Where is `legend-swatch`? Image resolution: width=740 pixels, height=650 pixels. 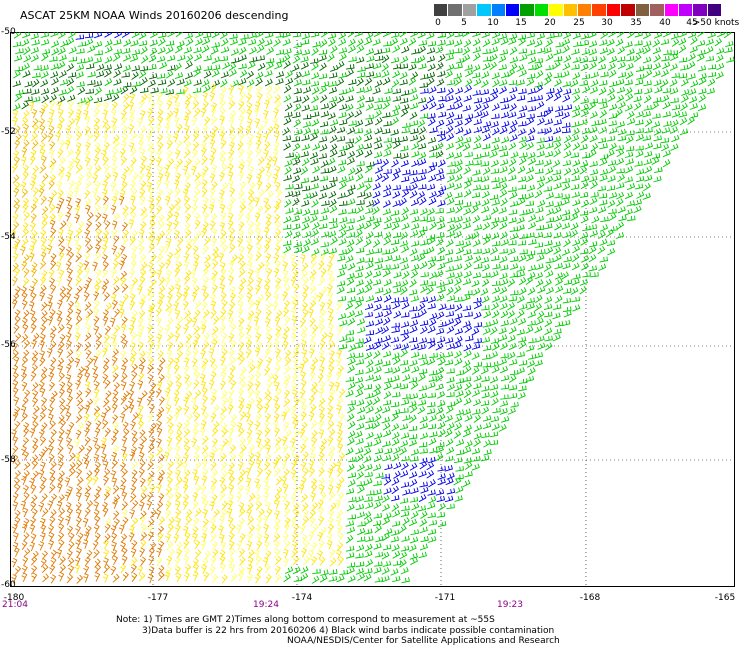 legend-swatch is located at coordinates (700, 10).